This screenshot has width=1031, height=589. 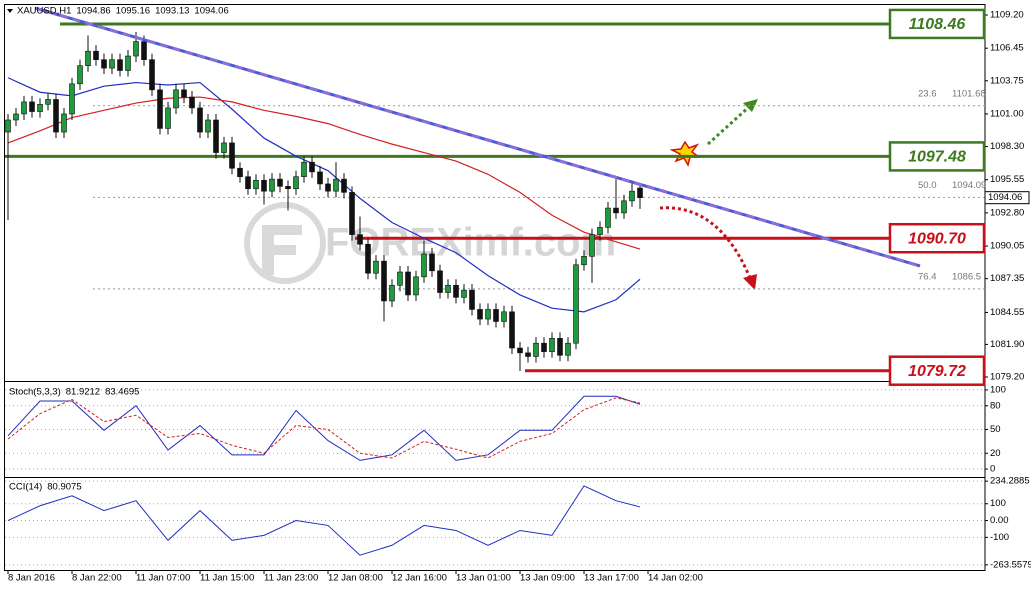 What do you see at coordinates (419, 578) in the screenshot?
I see `x-tick-label: 12 Jan 16:00` at bounding box center [419, 578].